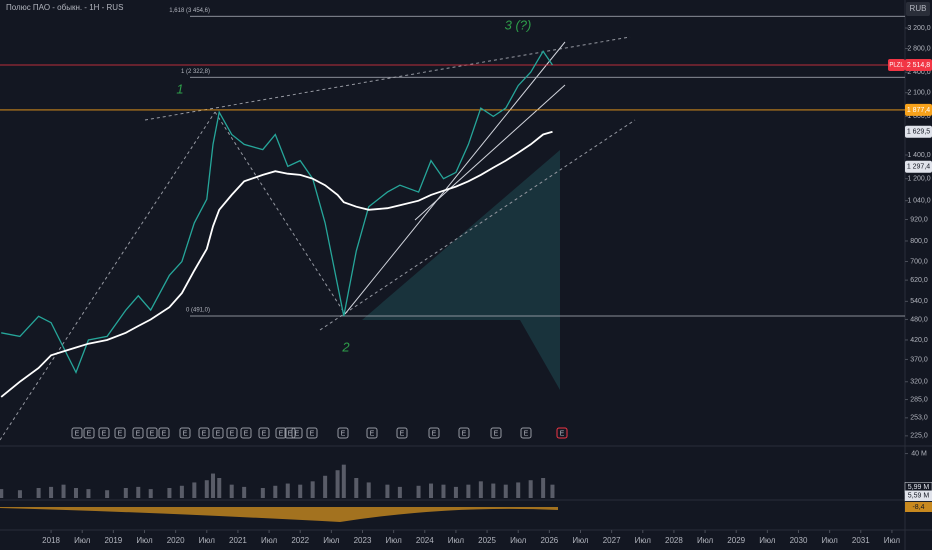 This screenshot has height=550, width=932. What do you see at coordinates (919, 219) in the screenshot?
I see `y-tick-label: 920,0` at bounding box center [919, 219].